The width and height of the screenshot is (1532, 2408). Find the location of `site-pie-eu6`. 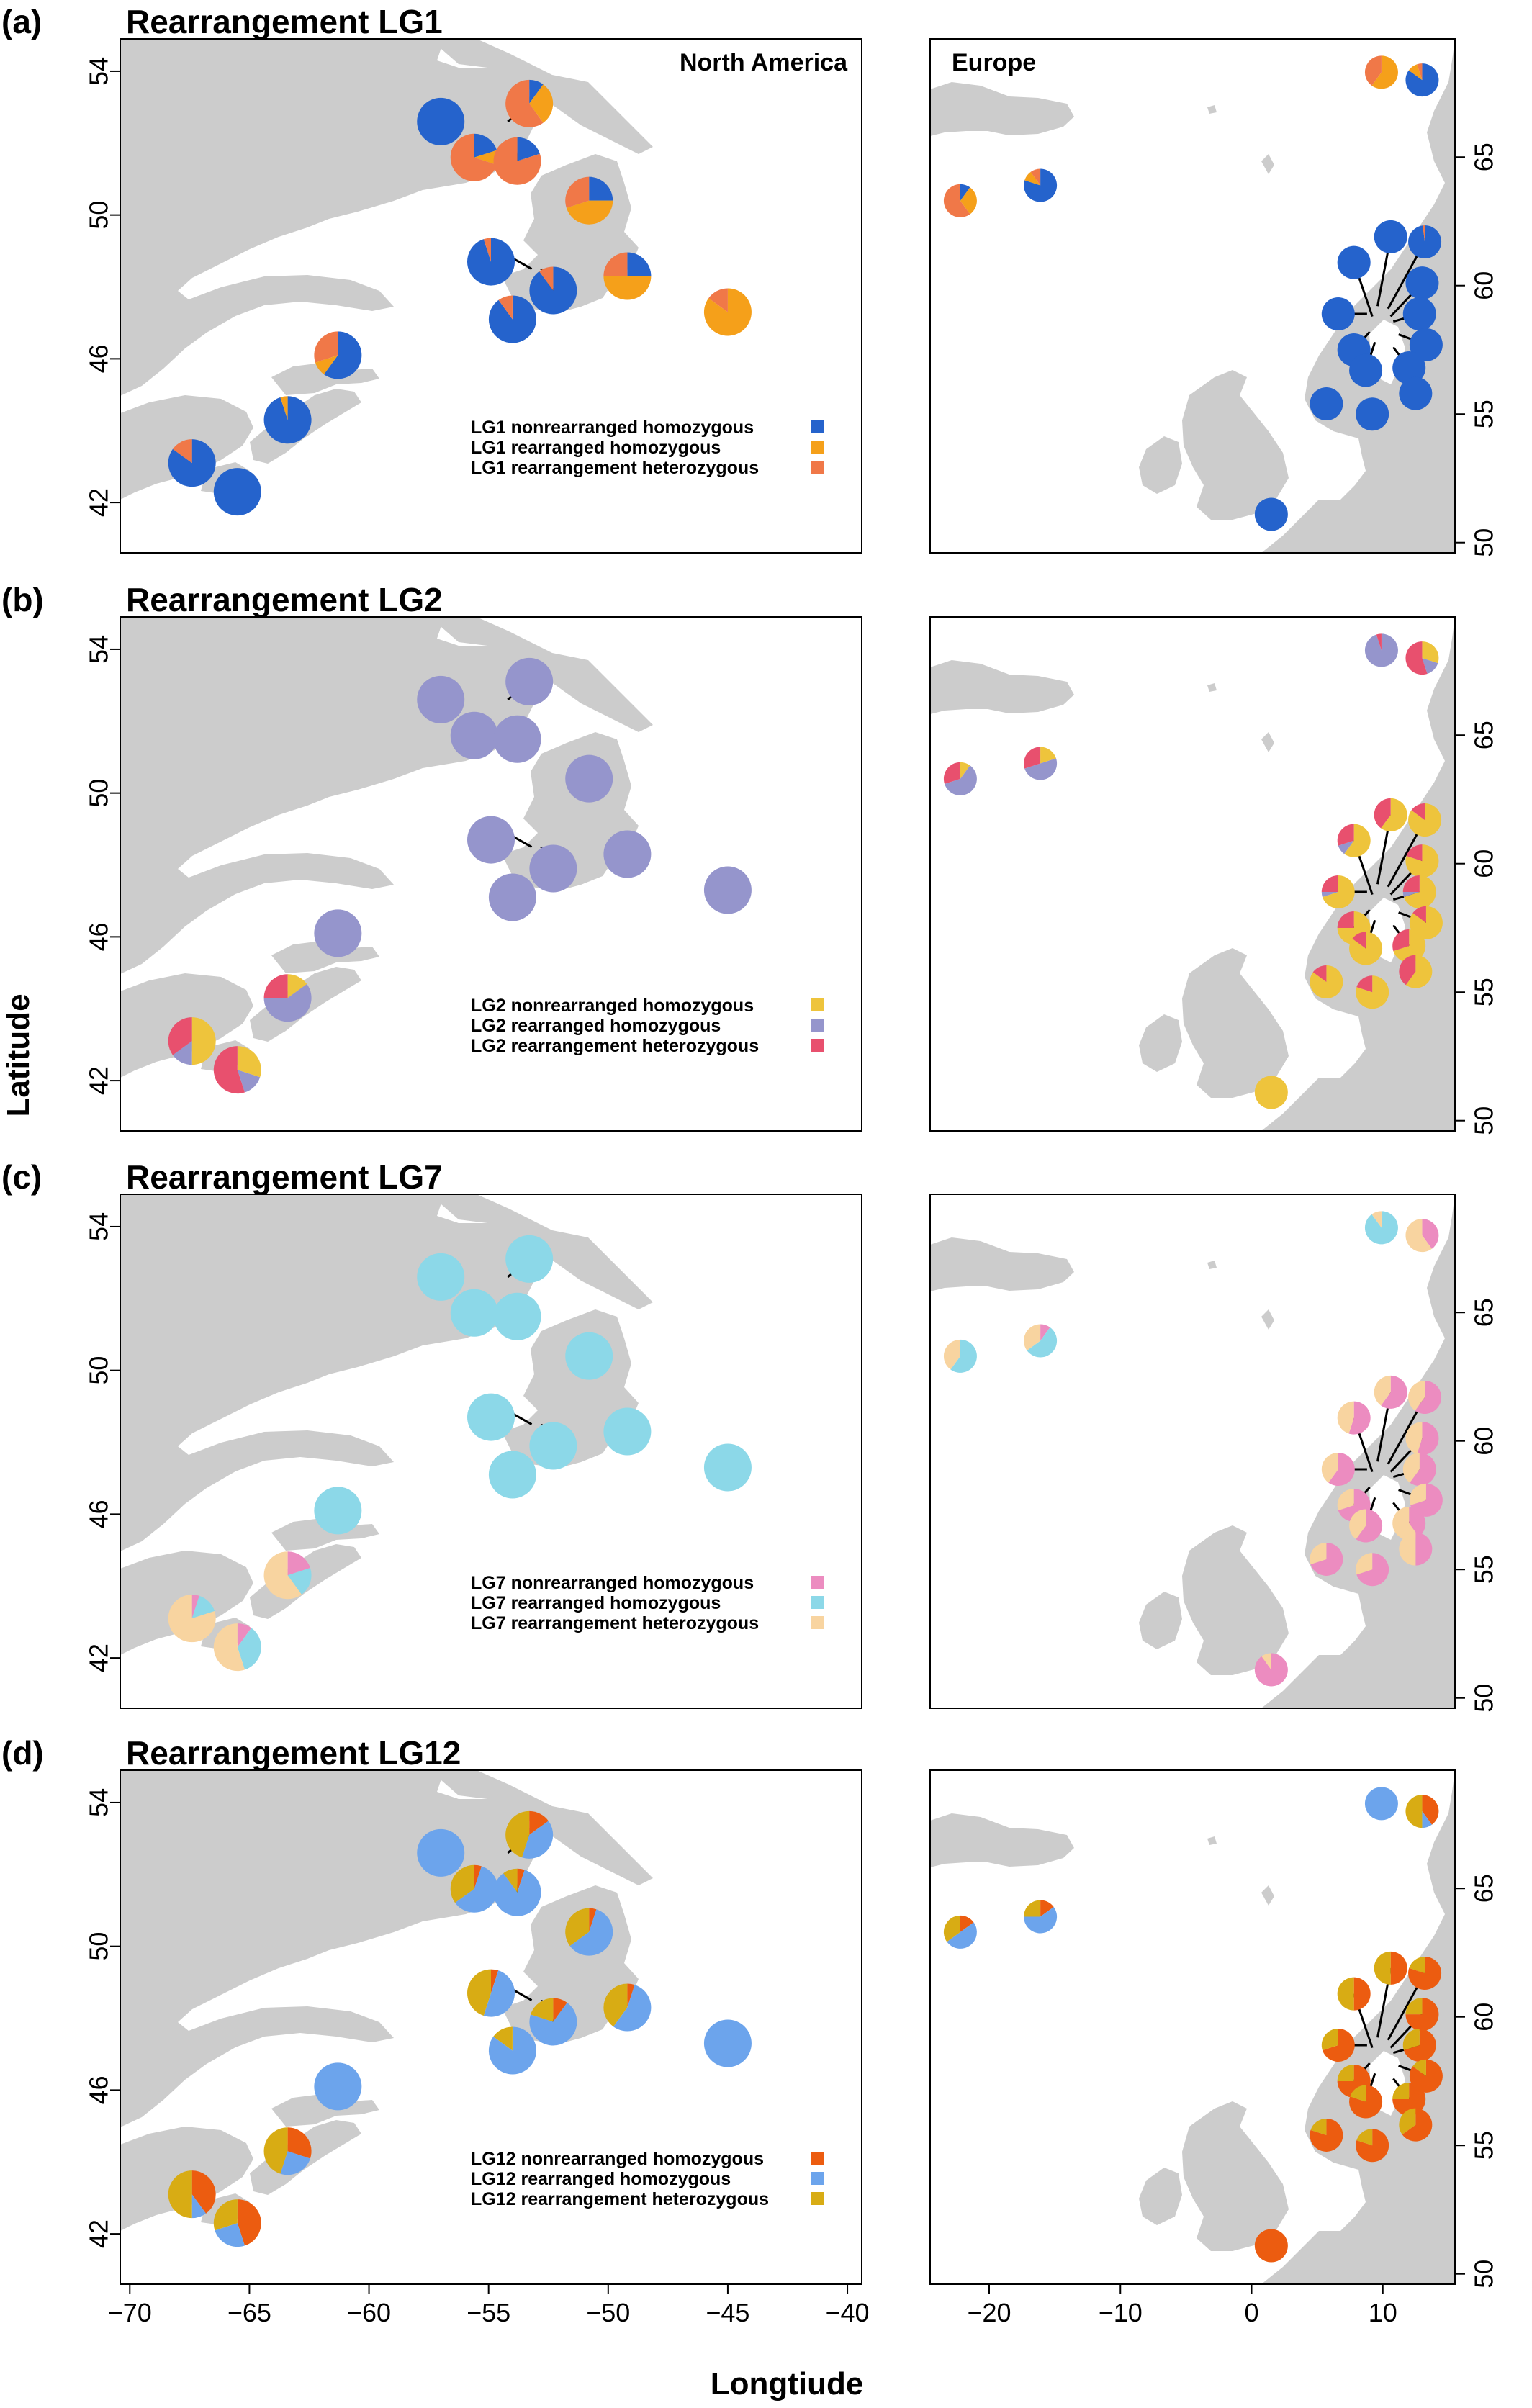

site-pie-eu6 is located at coordinates (1425, 1398).